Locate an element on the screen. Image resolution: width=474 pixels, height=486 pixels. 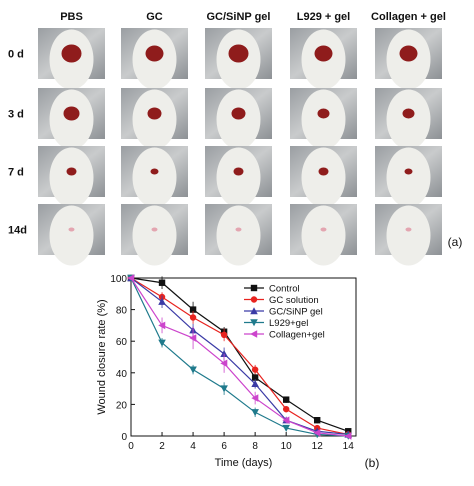
y-axis-label: Wound closure rate (%) is located at coordinates (102, 356).